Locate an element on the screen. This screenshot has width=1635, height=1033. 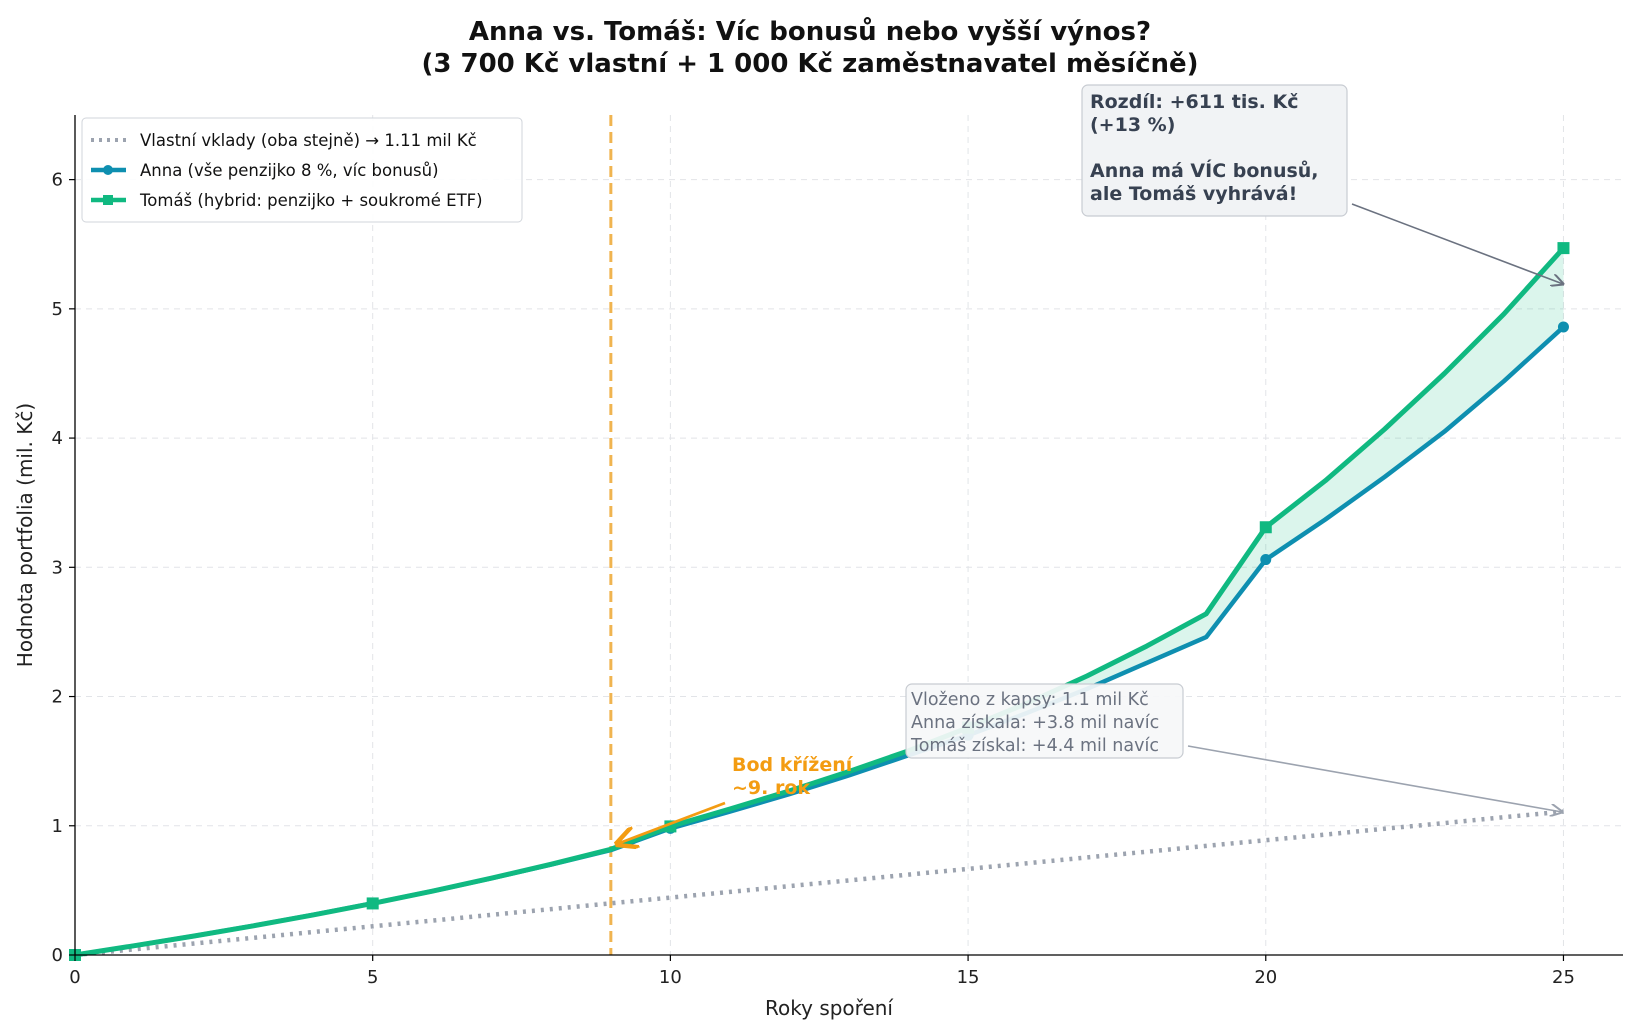
y-tick-label: 1 is located at coordinates (57, 826).